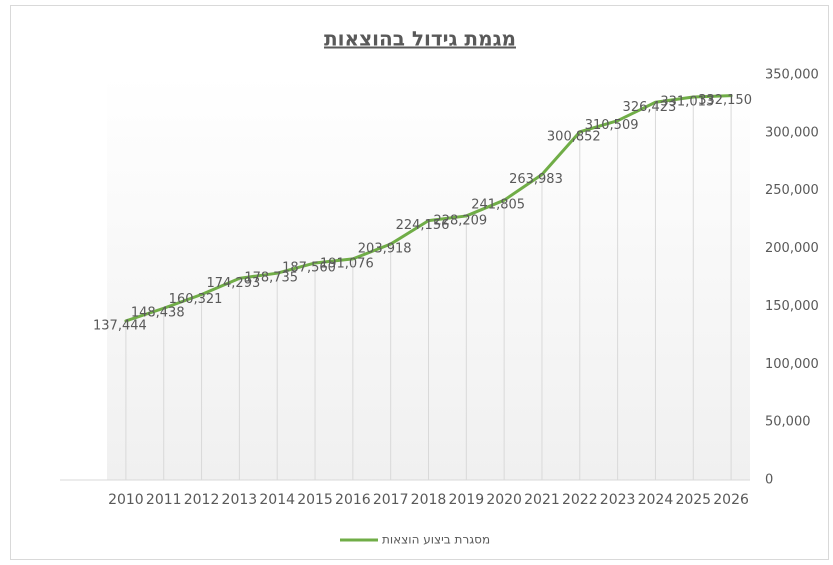 Image resolution: width=833 pixels, height=565 pixels. Describe the element at coordinates (202, 500) in the screenshot. I see `x-tick-label: 2012` at that location.